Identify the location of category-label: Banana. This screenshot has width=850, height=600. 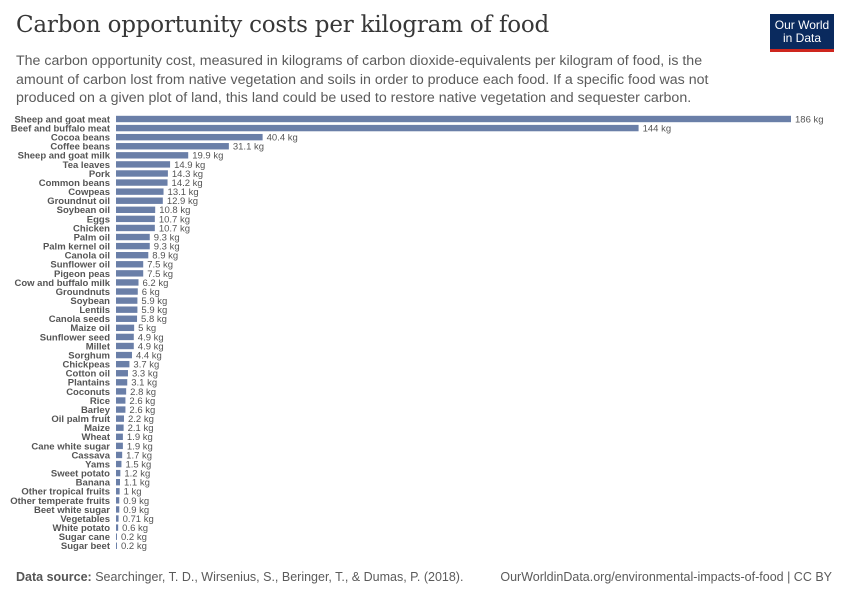
(93, 483).